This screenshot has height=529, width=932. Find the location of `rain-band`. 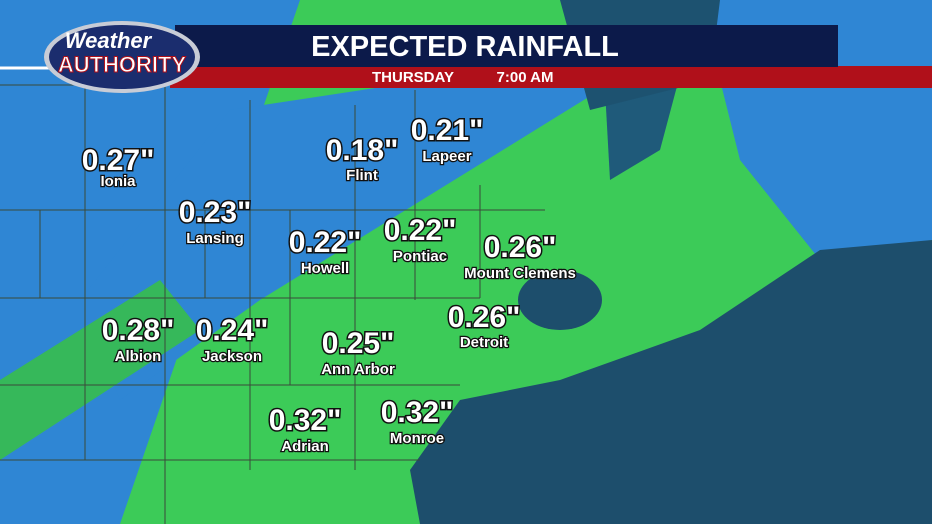

rain-band is located at coordinates (100, 370).